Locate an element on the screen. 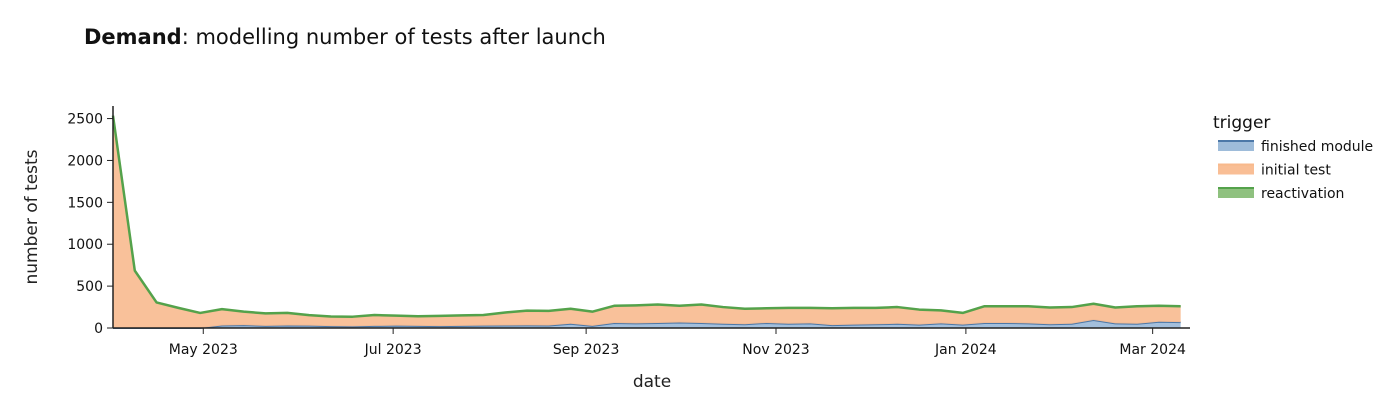 The width and height of the screenshot is (1400, 403). legend-item-reactivation: reactivation is located at coordinates (1281, 194).